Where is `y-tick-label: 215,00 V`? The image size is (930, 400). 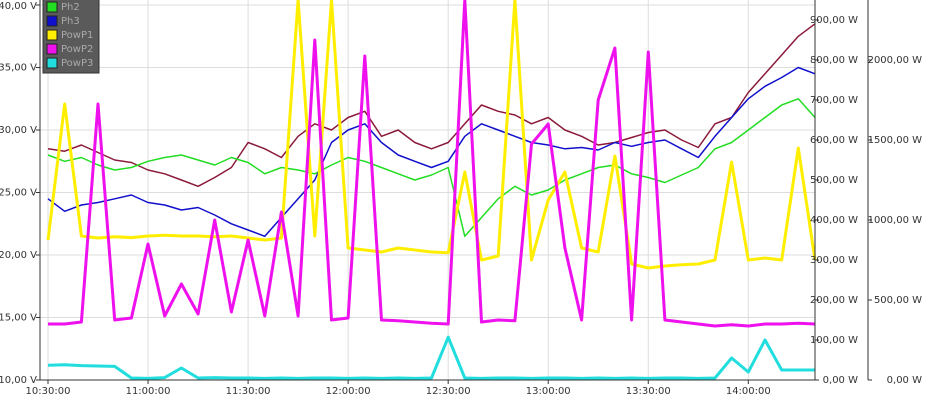
y-tick-label: 215,00 V is located at coordinates (18, 318).